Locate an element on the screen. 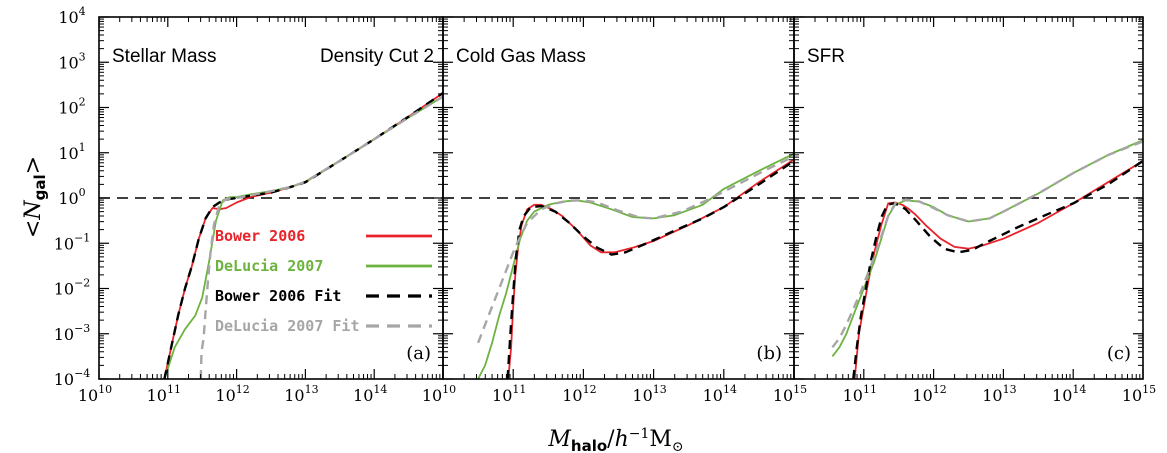 This screenshot has width=1167, height=453. legend-label: DeLucia 2007 Fit is located at coordinates (287, 326).